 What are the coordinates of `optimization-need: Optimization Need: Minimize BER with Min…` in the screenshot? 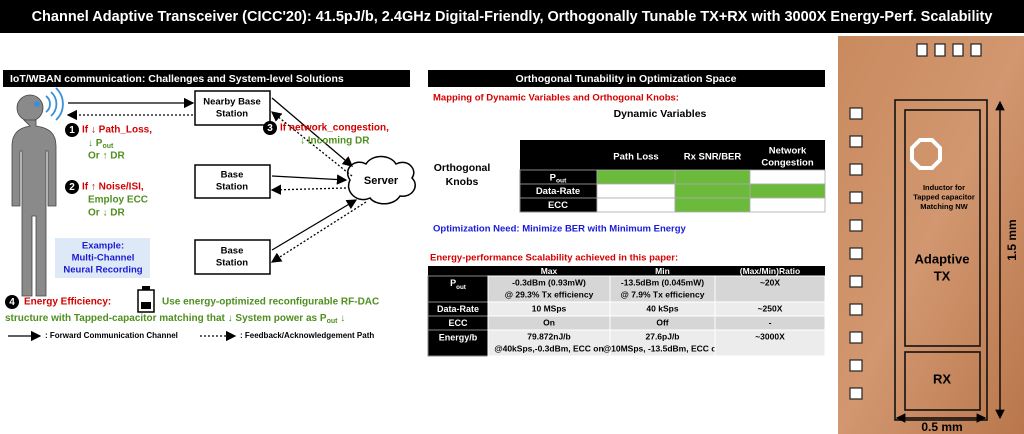 It's located at (560, 229).